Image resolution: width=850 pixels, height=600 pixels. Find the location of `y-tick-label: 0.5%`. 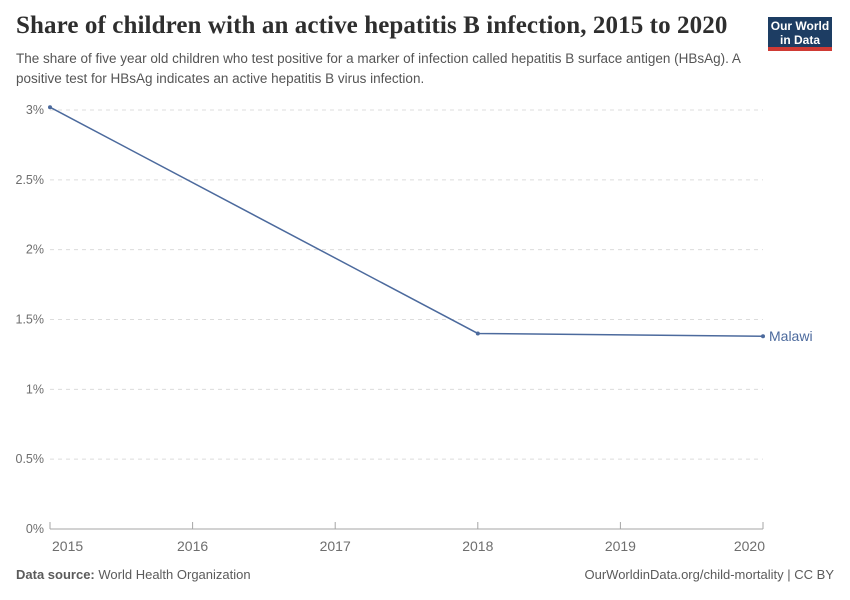

y-tick-label: 0.5% is located at coordinates (30, 459).